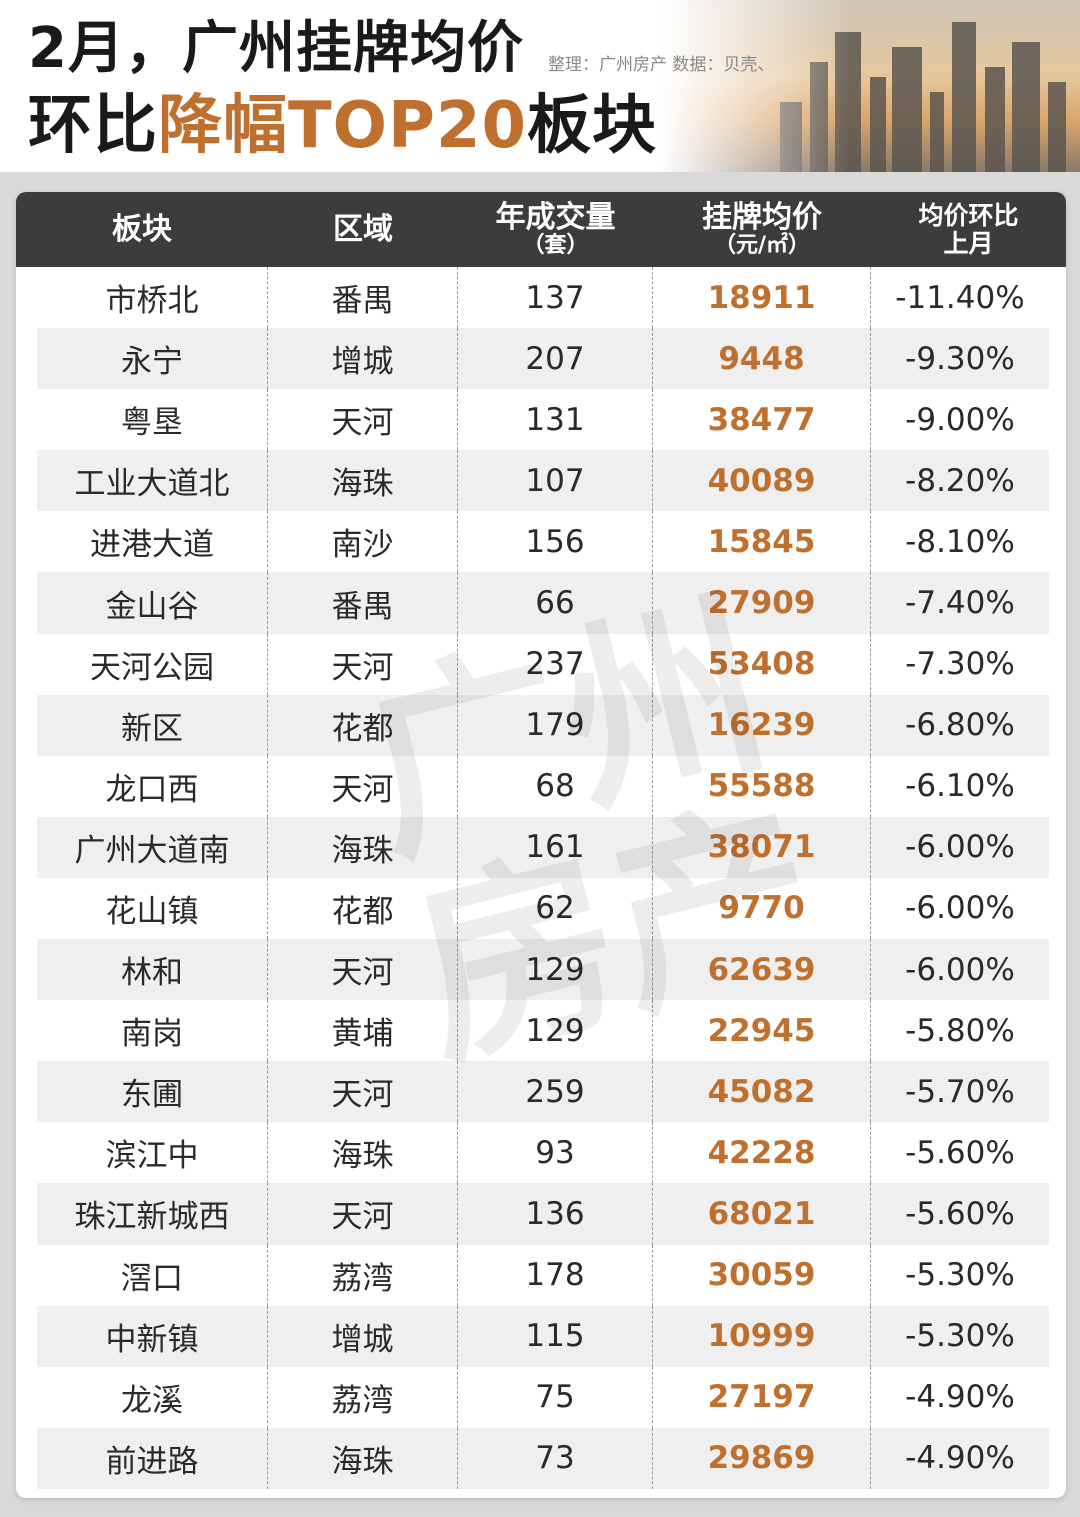  I want to click on block-cell: 市桥北, so click(152, 298).